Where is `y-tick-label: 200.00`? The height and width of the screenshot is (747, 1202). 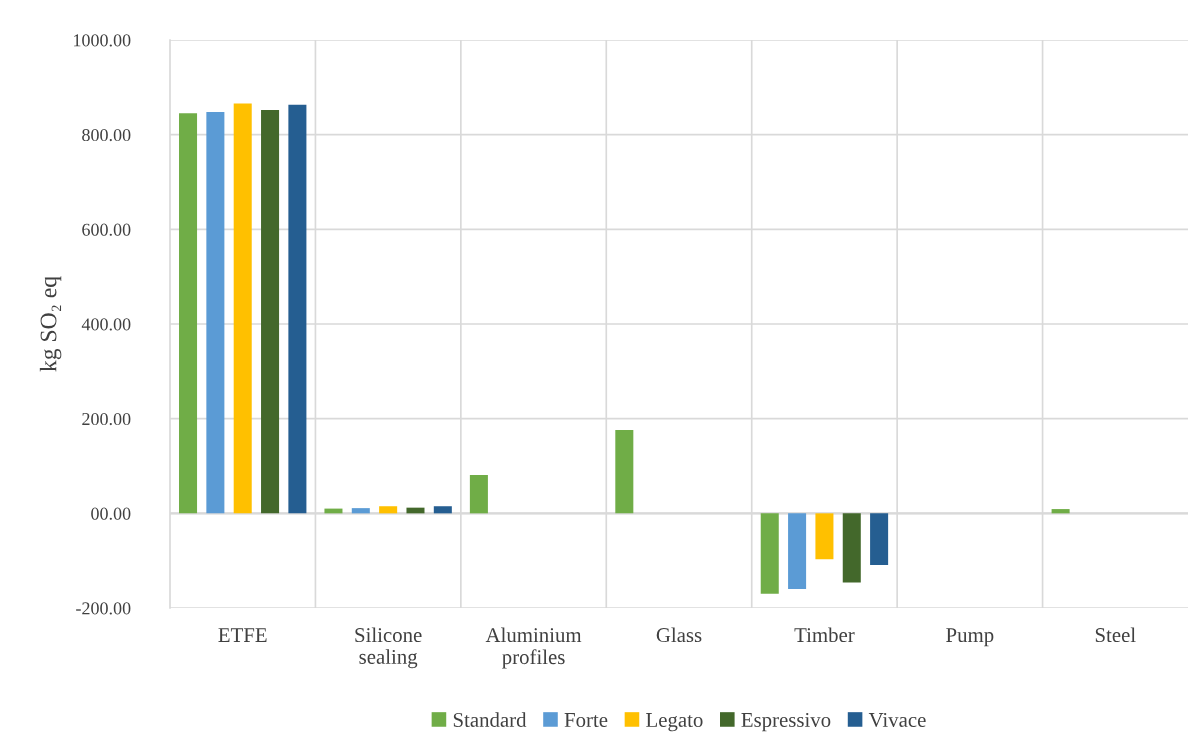
y-tick-label: 200.00 is located at coordinates (106, 419).